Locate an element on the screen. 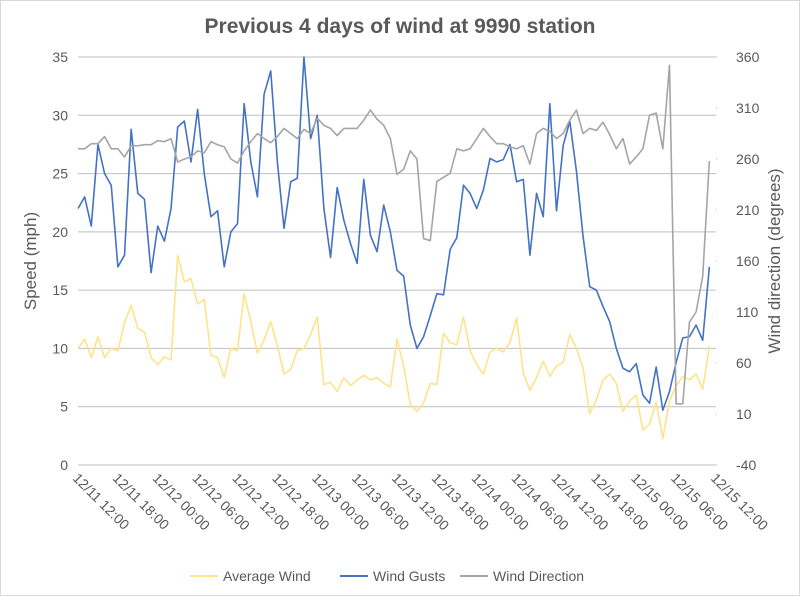 Image resolution: width=800 pixels, height=601 pixels. y-tick-label: 5 is located at coordinates (64, 407).